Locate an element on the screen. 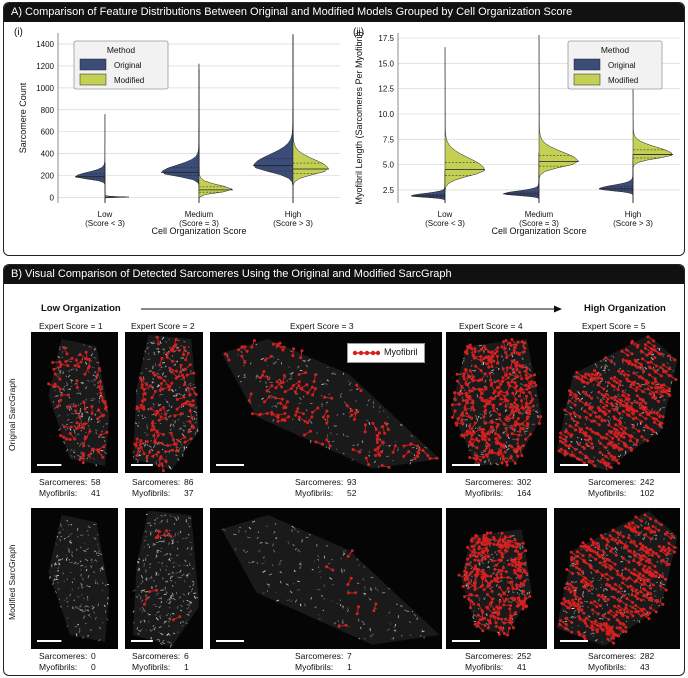 This screenshot has height=678, width=688. legend-swatch-original is located at coordinates (587, 64).